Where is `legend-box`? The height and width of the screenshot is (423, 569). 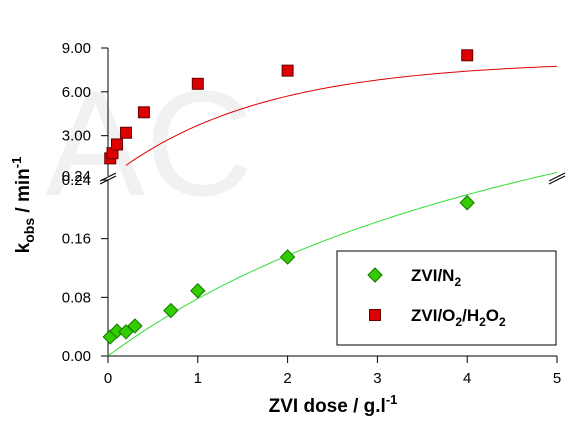 legend-box is located at coordinates (446, 298).